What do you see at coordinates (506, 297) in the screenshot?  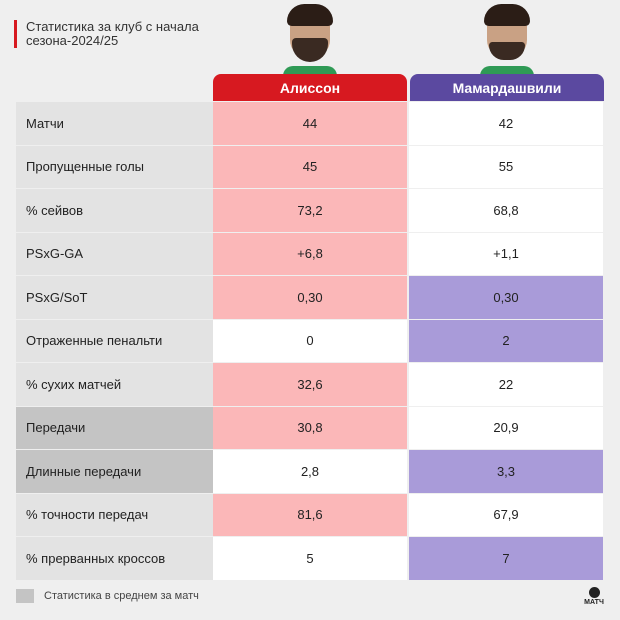 I see `mamardashvili-value: 0,30` at bounding box center [506, 297].